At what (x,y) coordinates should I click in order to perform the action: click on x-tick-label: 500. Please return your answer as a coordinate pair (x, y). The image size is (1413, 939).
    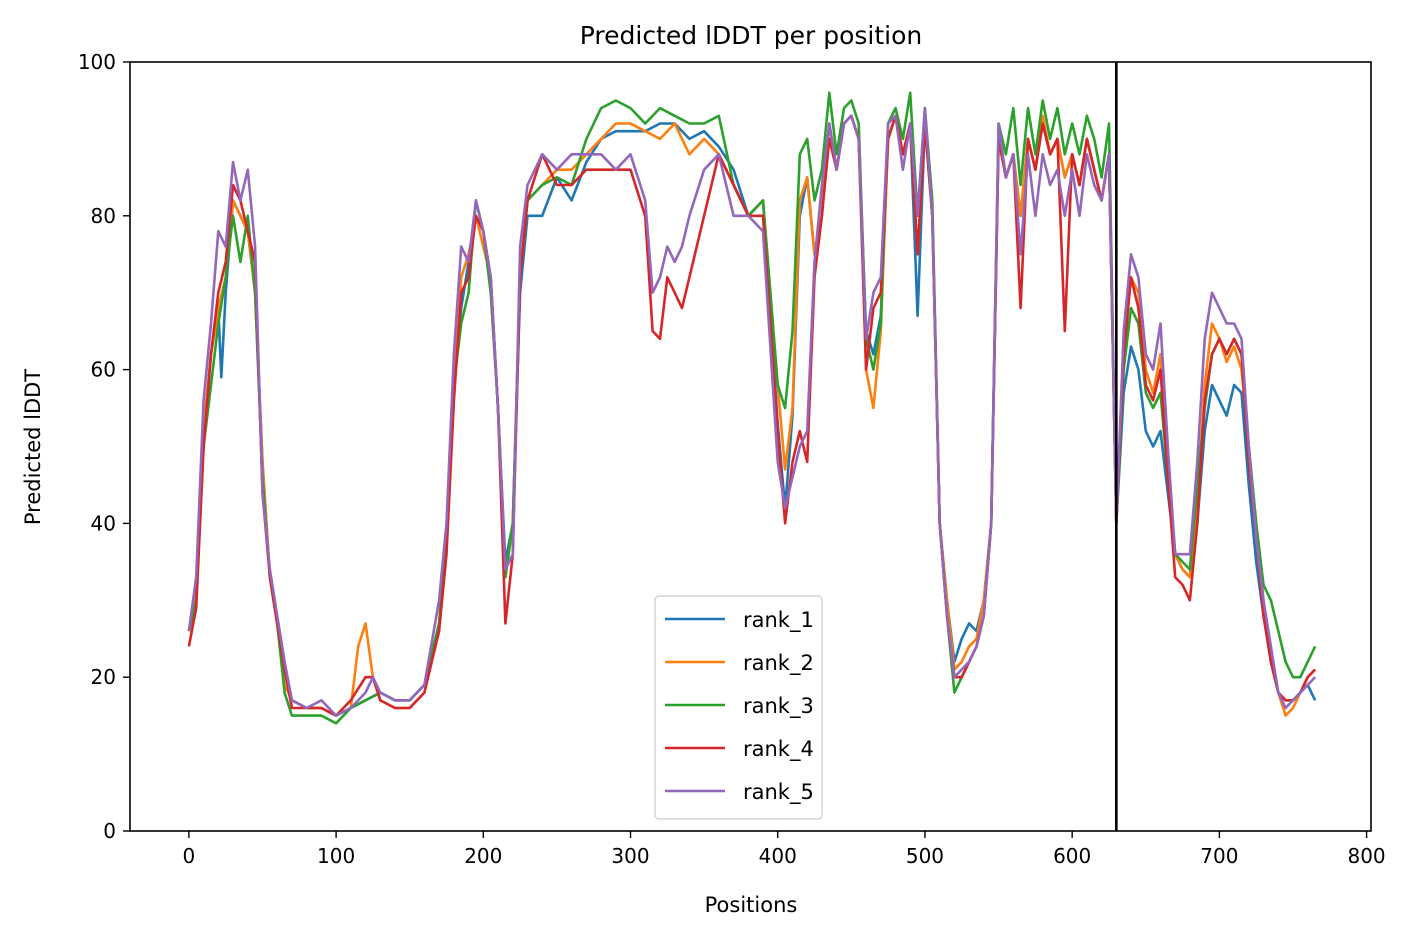
    Looking at the image, I should click on (925, 856).